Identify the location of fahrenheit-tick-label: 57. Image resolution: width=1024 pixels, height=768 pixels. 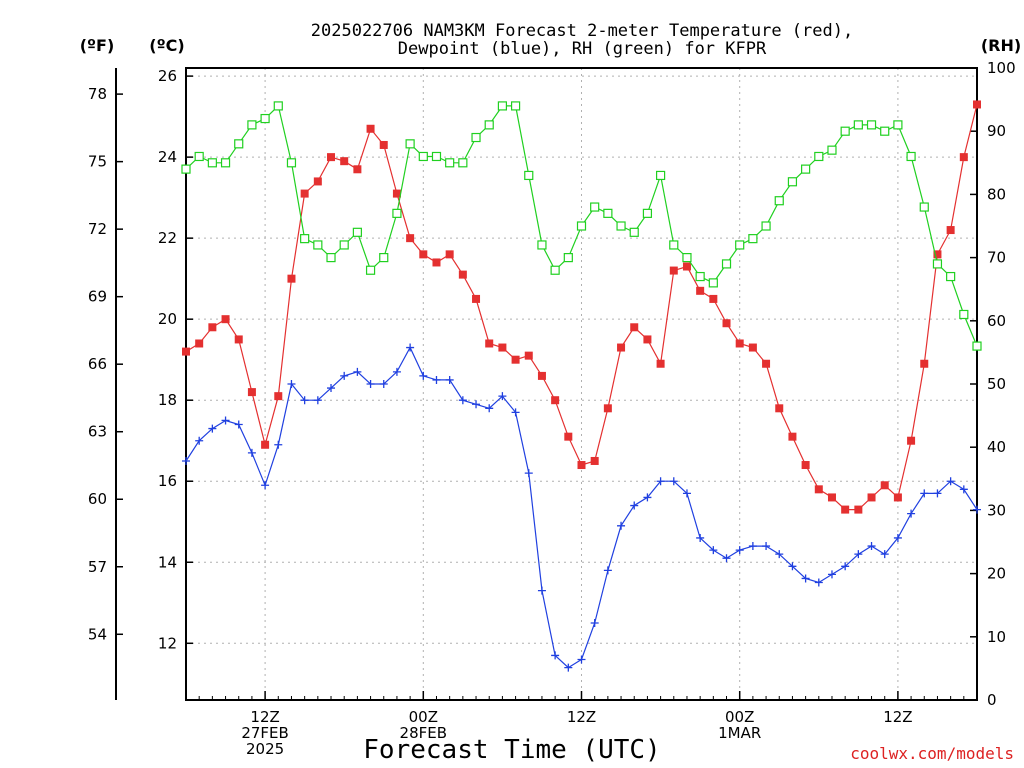
(97, 567).